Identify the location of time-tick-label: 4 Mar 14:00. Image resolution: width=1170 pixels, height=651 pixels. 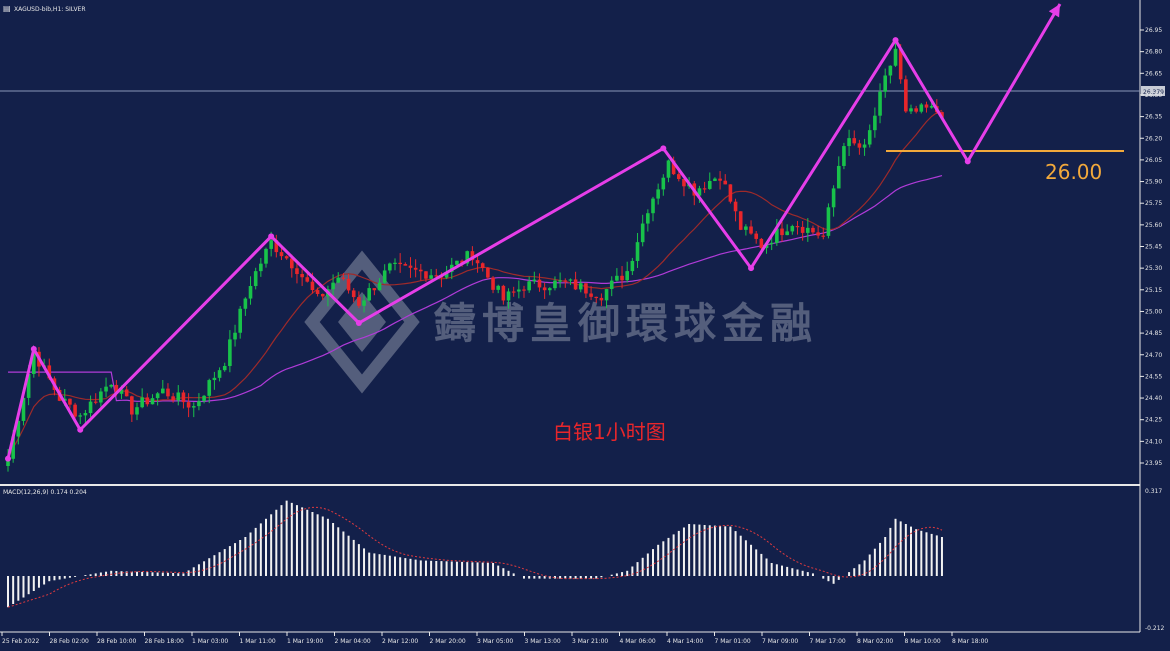
(685, 641).